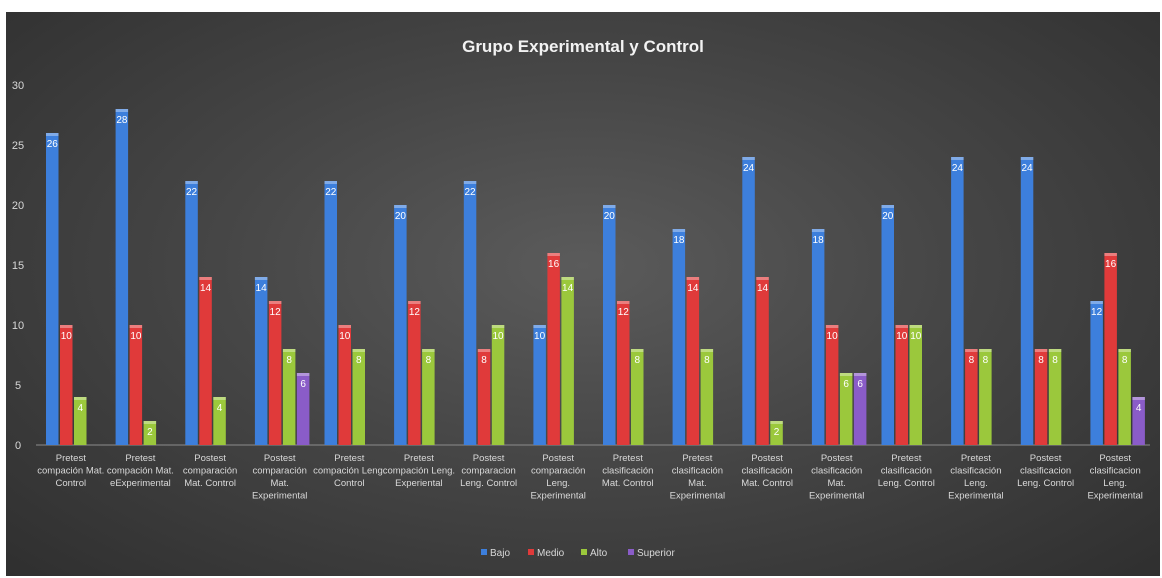  I want to click on category-label-9: Pretest clasificación Mat. Experimental, so click(697, 477).